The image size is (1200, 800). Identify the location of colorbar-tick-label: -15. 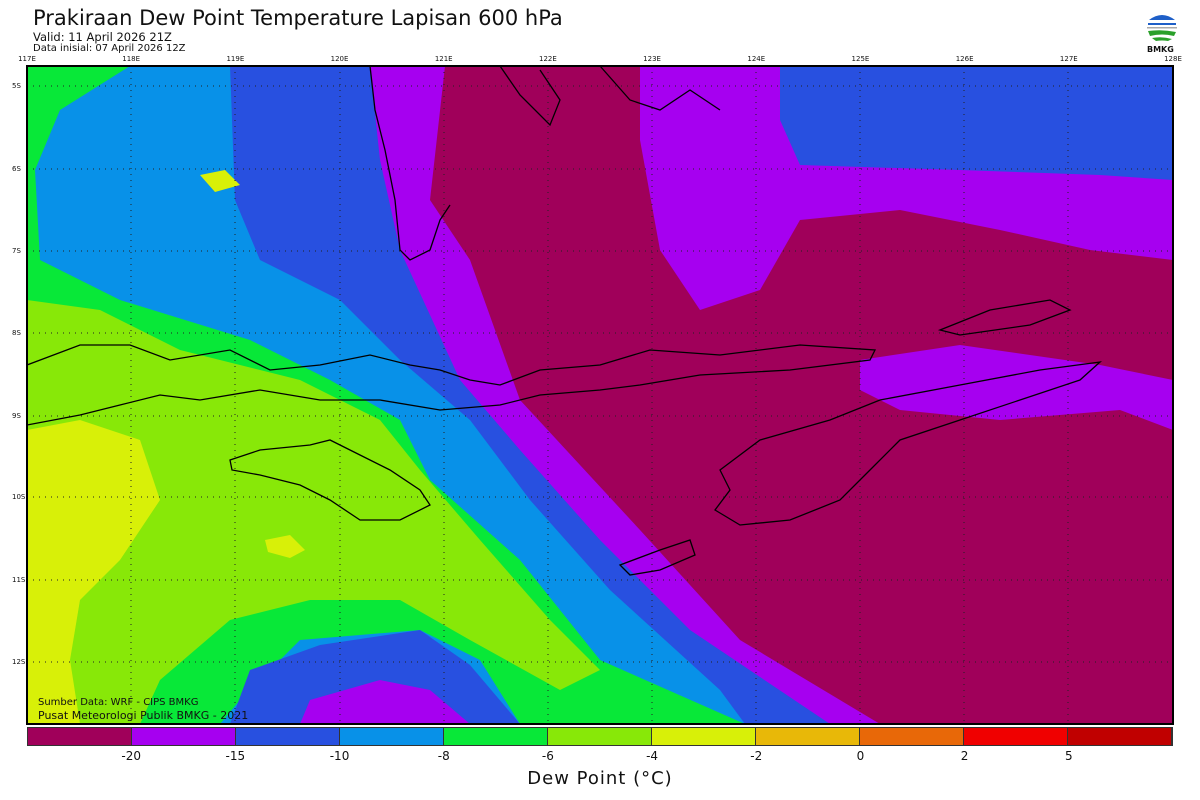
(235, 756).